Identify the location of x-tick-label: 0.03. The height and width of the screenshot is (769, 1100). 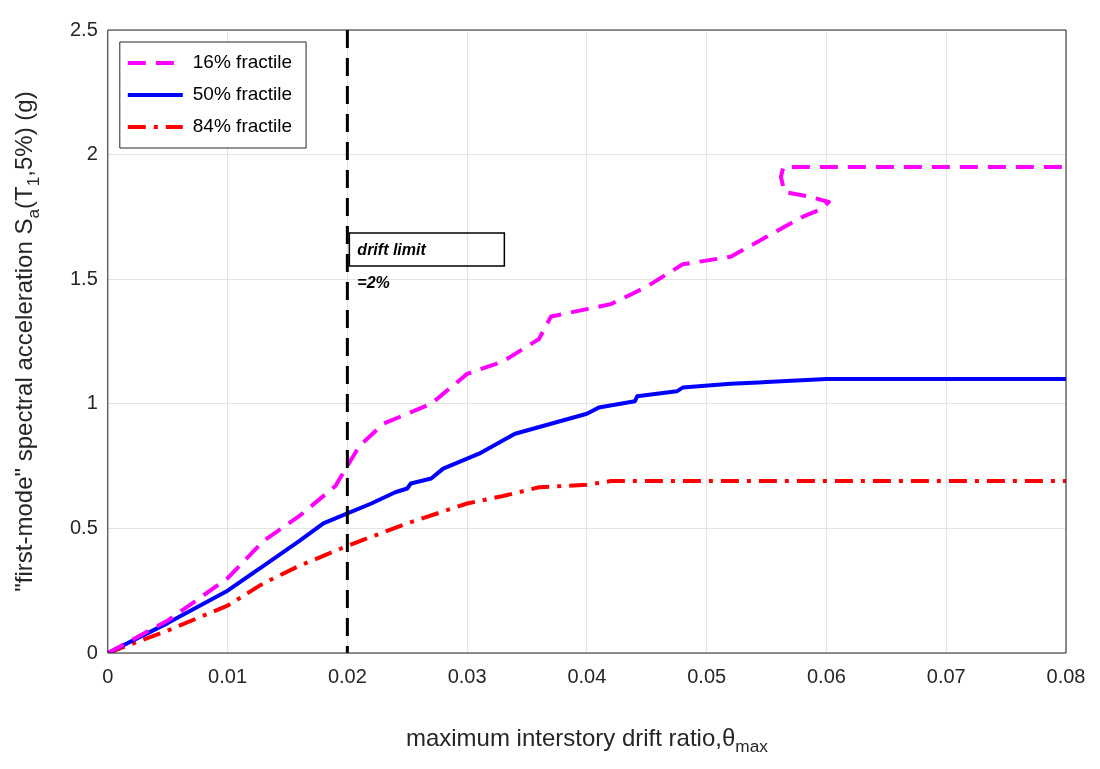
(467, 675).